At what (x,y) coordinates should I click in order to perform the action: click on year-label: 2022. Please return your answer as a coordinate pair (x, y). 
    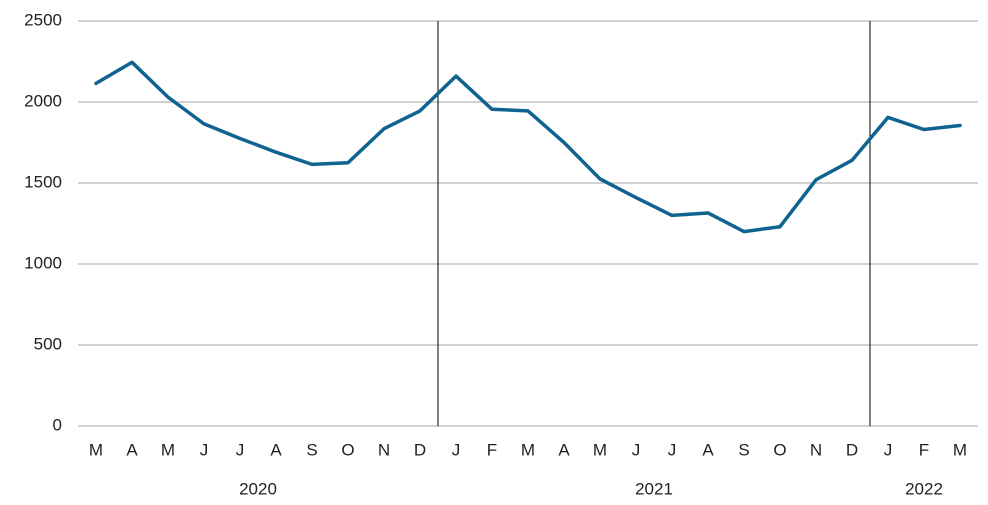
    Looking at the image, I should click on (924, 488).